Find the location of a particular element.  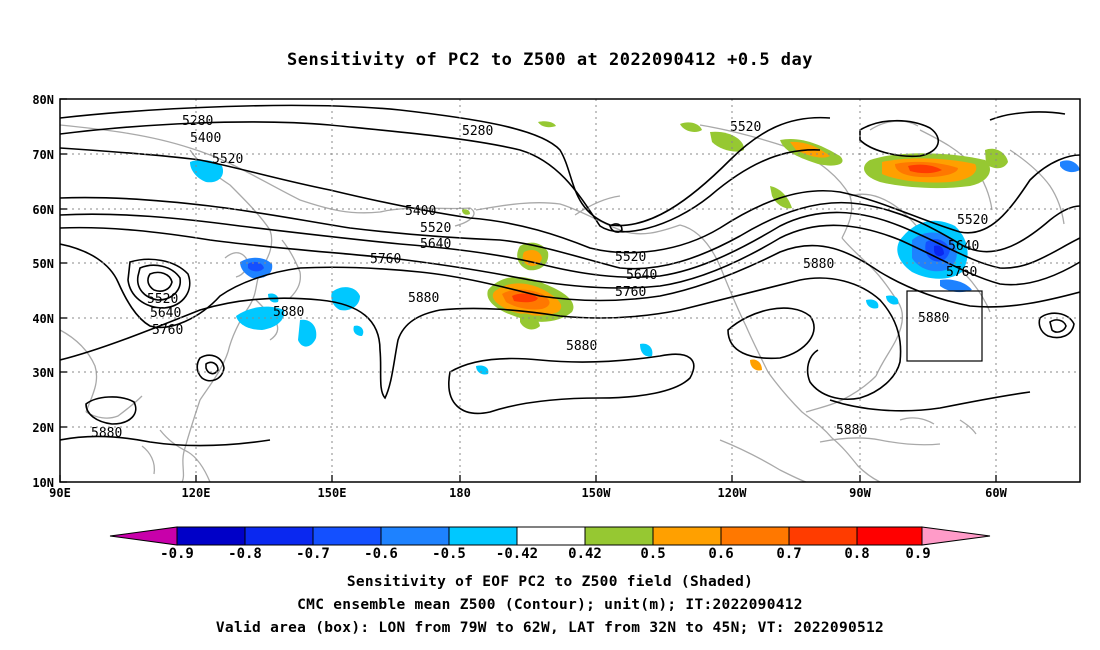

lon-label: 150E is located at coordinates (332, 493).